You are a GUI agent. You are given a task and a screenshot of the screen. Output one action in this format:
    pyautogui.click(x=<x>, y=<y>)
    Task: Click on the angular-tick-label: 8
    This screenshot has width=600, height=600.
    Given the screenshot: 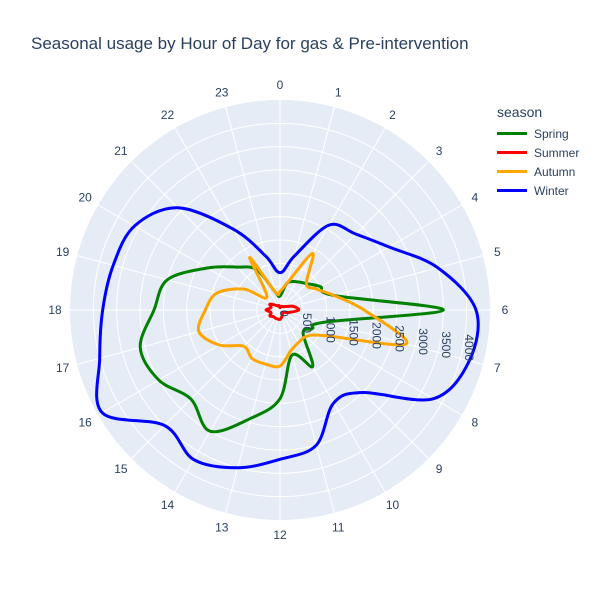 What is the action you would take?
    pyautogui.click(x=475, y=423)
    